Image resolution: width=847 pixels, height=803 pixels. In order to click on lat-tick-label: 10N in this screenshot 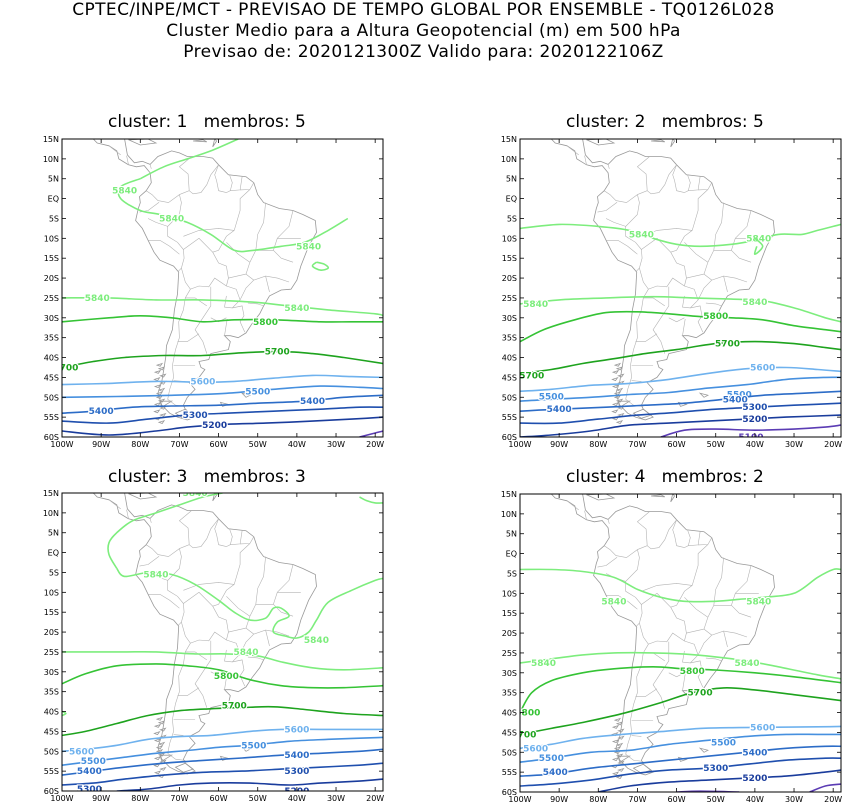, I will do `click(509, 514)`.